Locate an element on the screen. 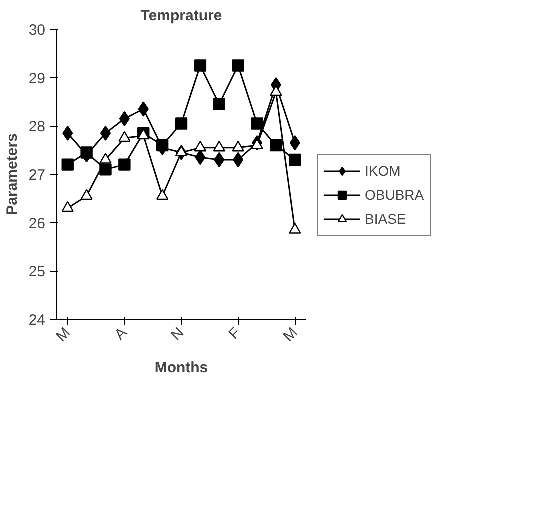 Image resolution: width=548 pixels, height=509 pixels. x-axis-title: Months is located at coordinates (181, 367).